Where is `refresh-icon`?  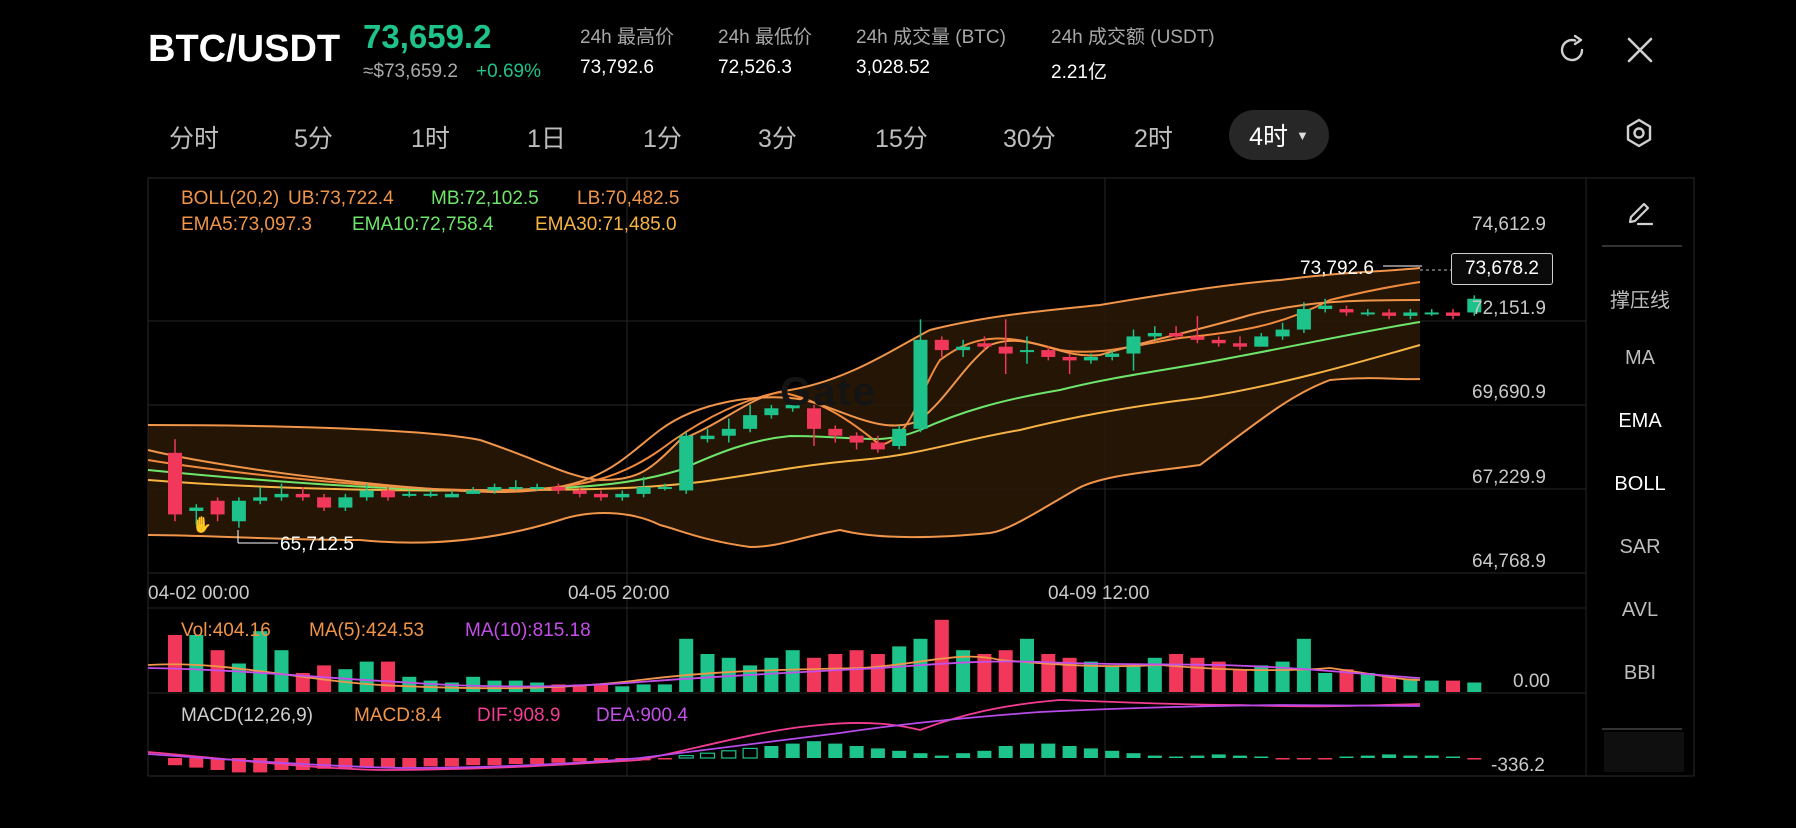 refresh-icon is located at coordinates (1572, 50).